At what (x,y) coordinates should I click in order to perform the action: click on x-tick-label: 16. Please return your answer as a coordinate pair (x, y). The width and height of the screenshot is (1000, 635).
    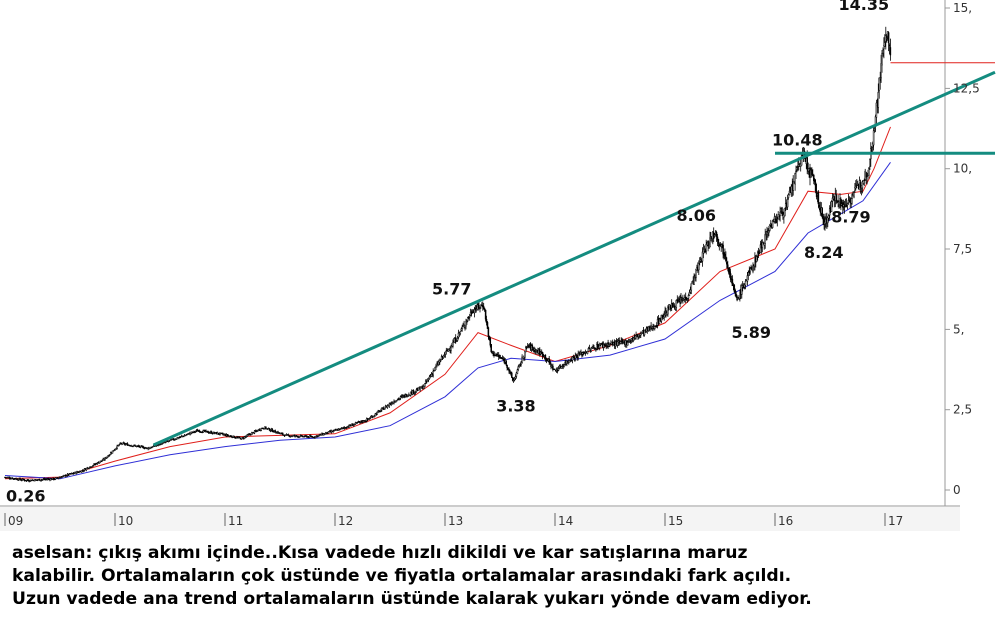
    Looking at the image, I should click on (785, 521).